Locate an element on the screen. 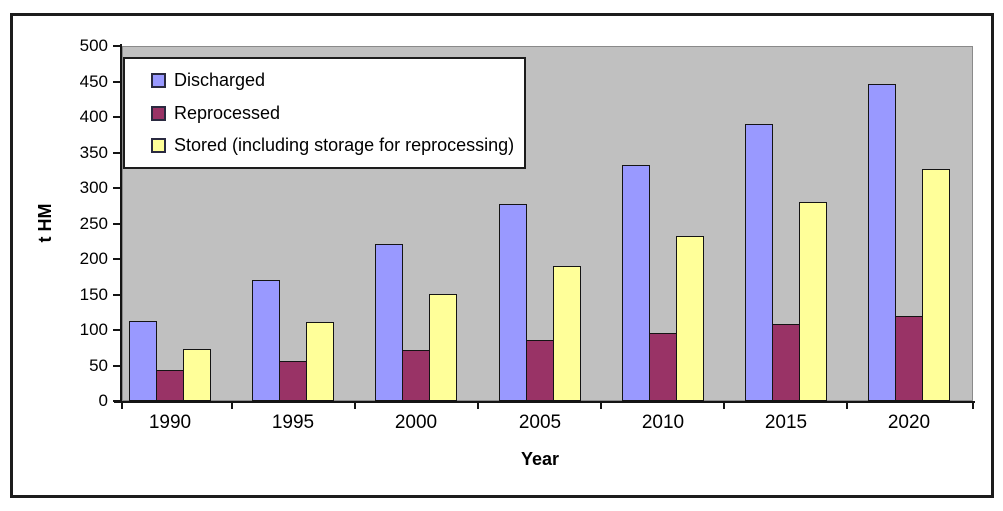 Image resolution: width=1003 pixels, height=511 pixels. x-tick-label: 2020 is located at coordinates (909, 422).